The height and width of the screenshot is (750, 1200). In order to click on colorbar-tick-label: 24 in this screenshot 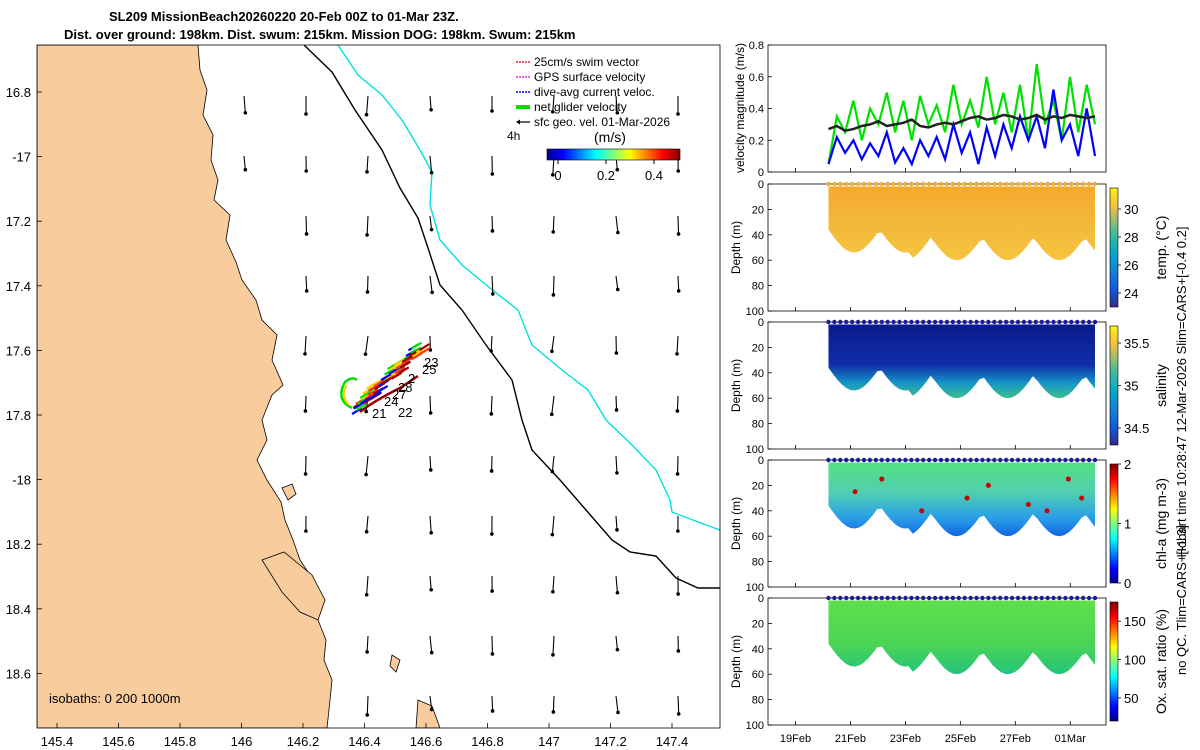, I will do `click(1131, 293)`.